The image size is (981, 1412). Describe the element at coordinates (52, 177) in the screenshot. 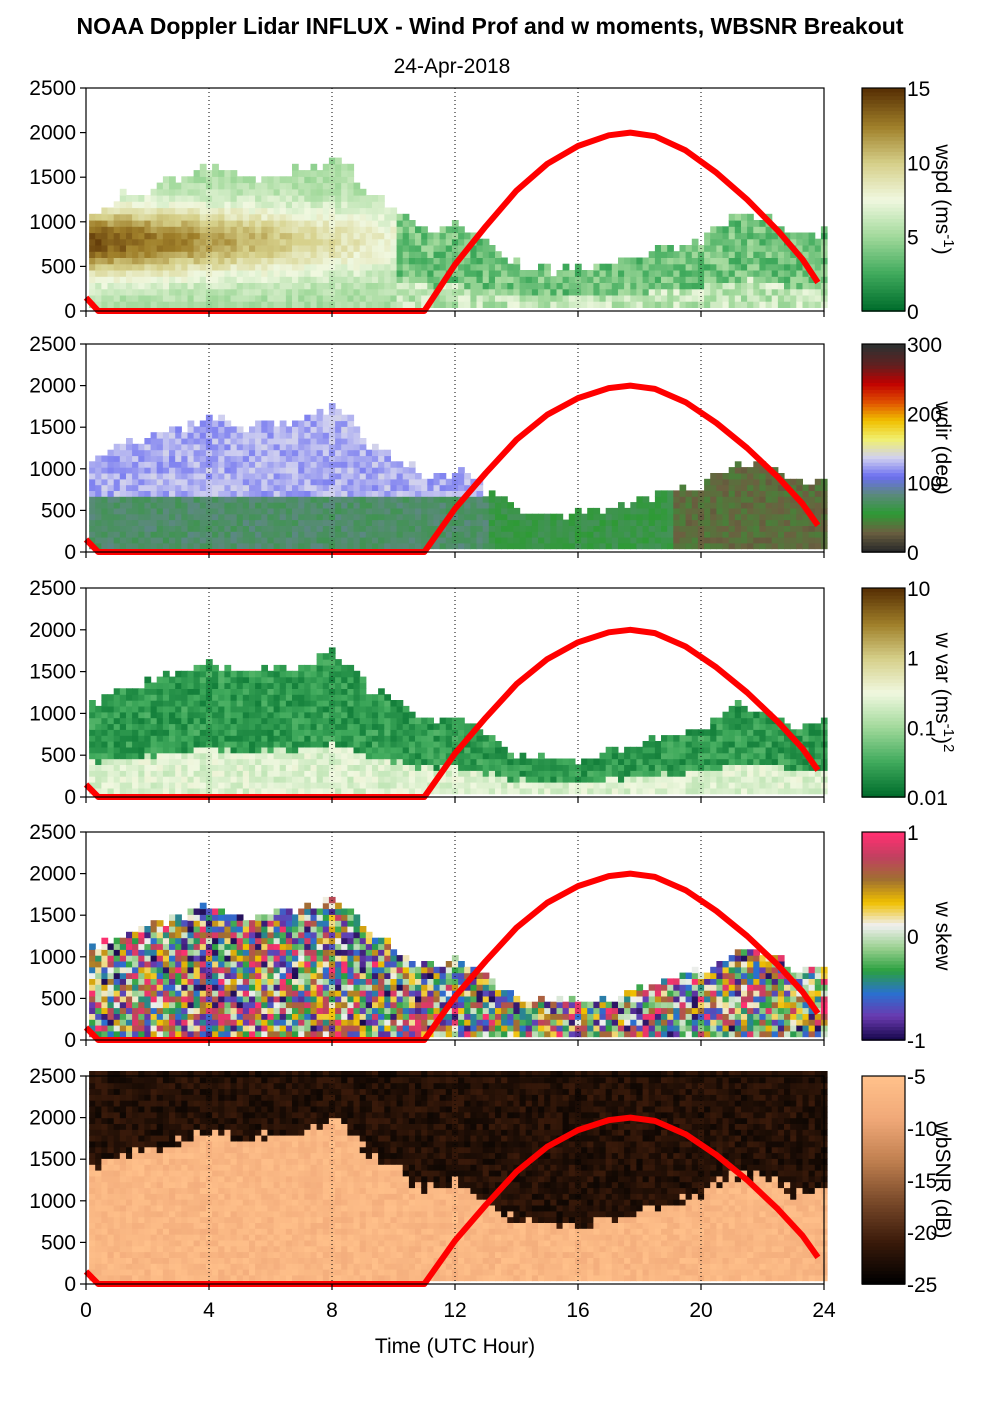

I see `y-tick-label: 1500` at that location.